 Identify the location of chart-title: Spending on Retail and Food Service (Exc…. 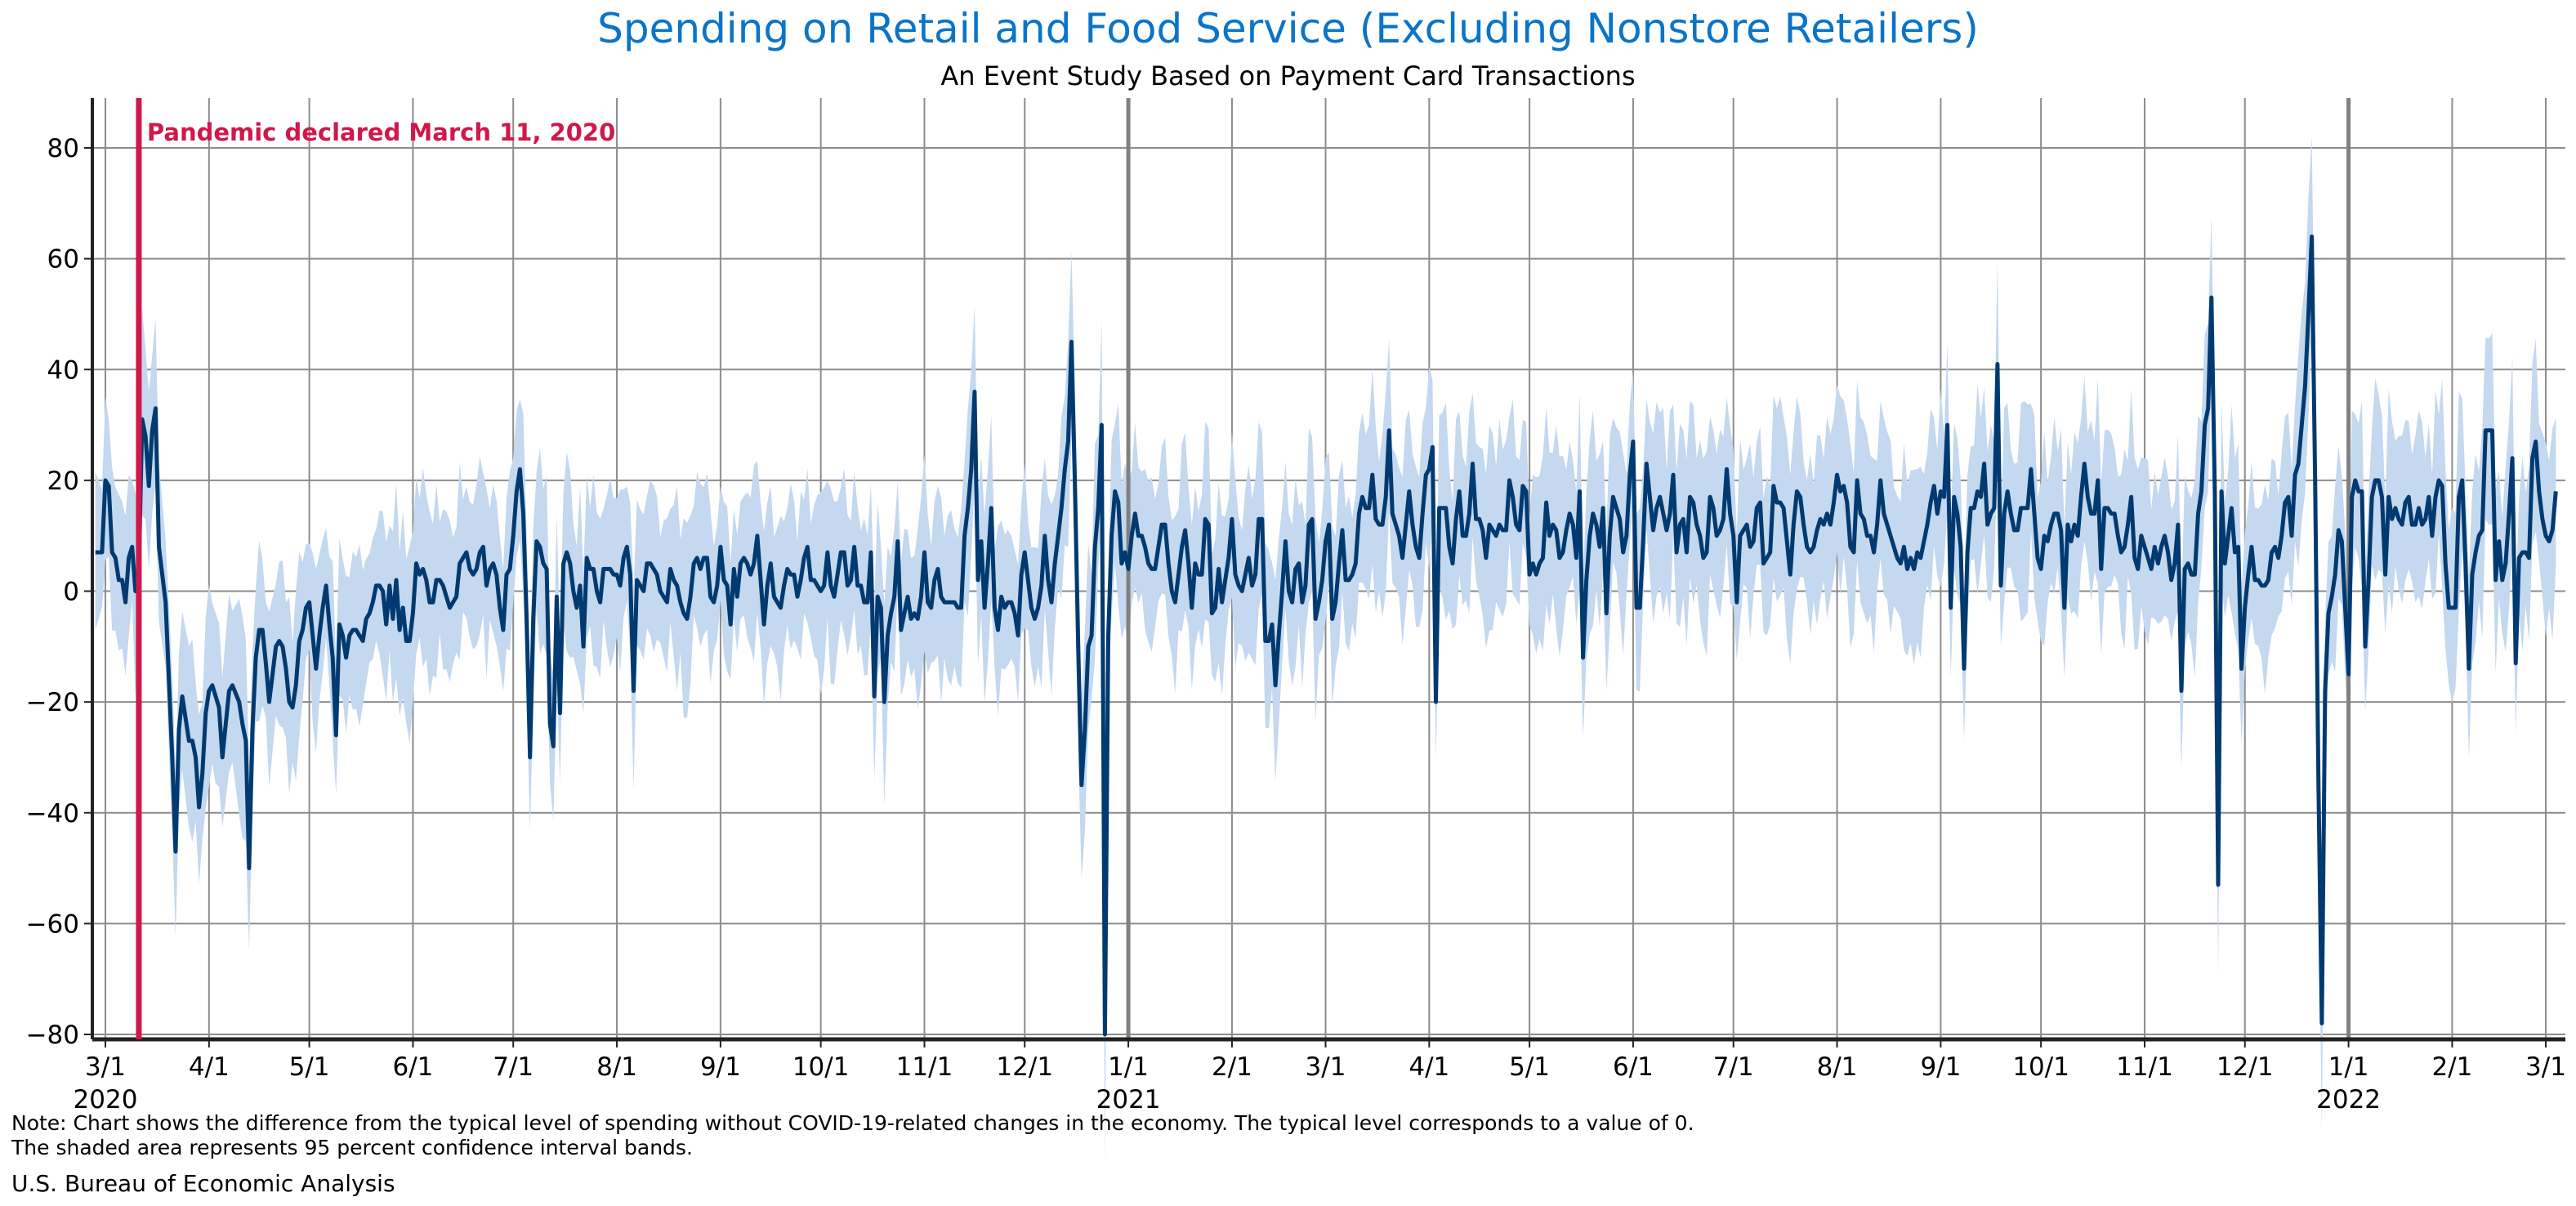
(1288, 28).